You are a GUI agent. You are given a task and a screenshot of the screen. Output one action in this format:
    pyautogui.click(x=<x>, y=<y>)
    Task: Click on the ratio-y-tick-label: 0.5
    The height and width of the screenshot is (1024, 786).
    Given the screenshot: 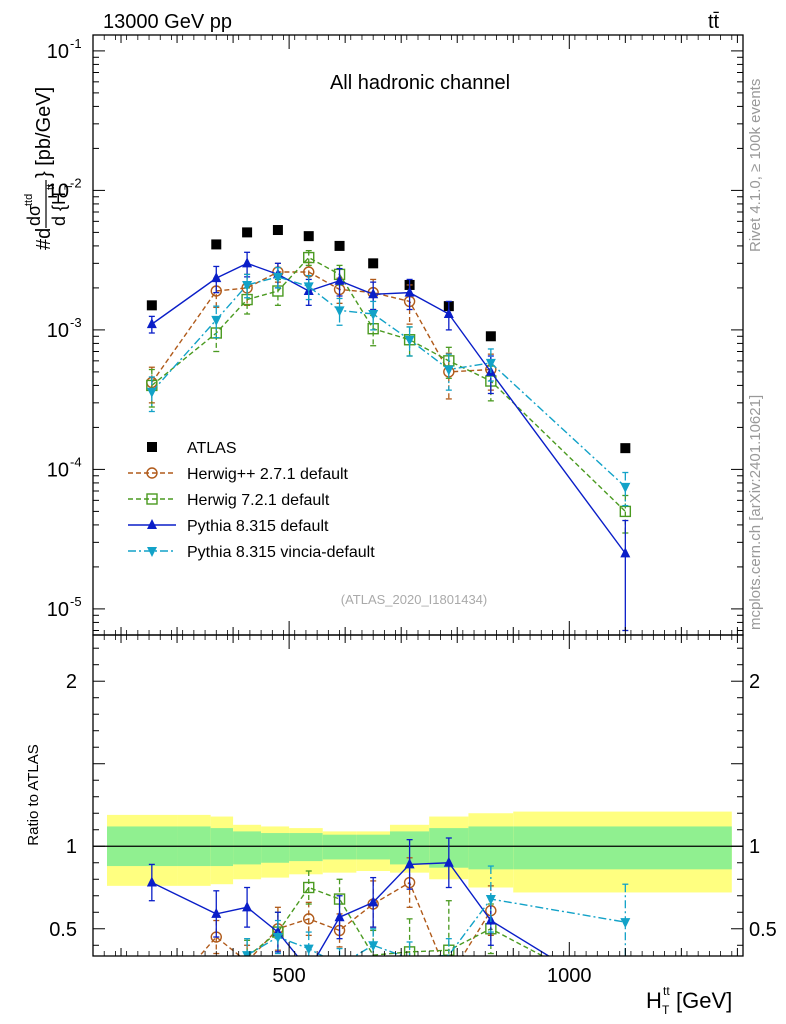 What is the action you would take?
    pyautogui.click(x=63, y=930)
    